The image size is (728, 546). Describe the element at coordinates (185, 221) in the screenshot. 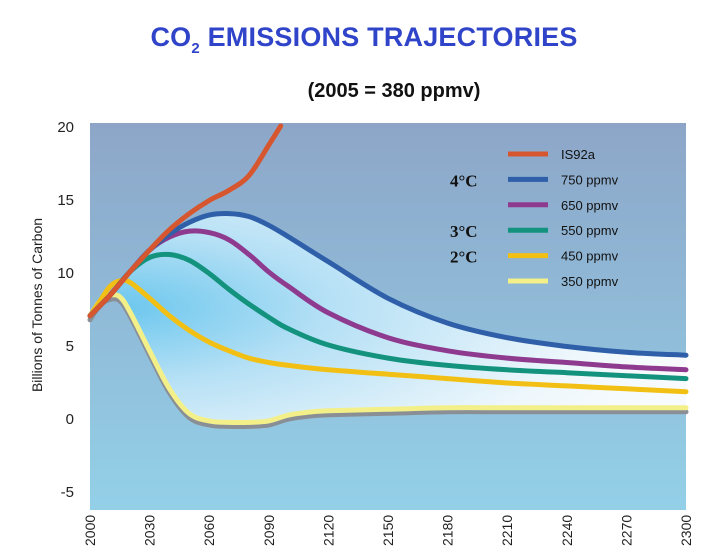

I see `series-line-is92a` at that location.